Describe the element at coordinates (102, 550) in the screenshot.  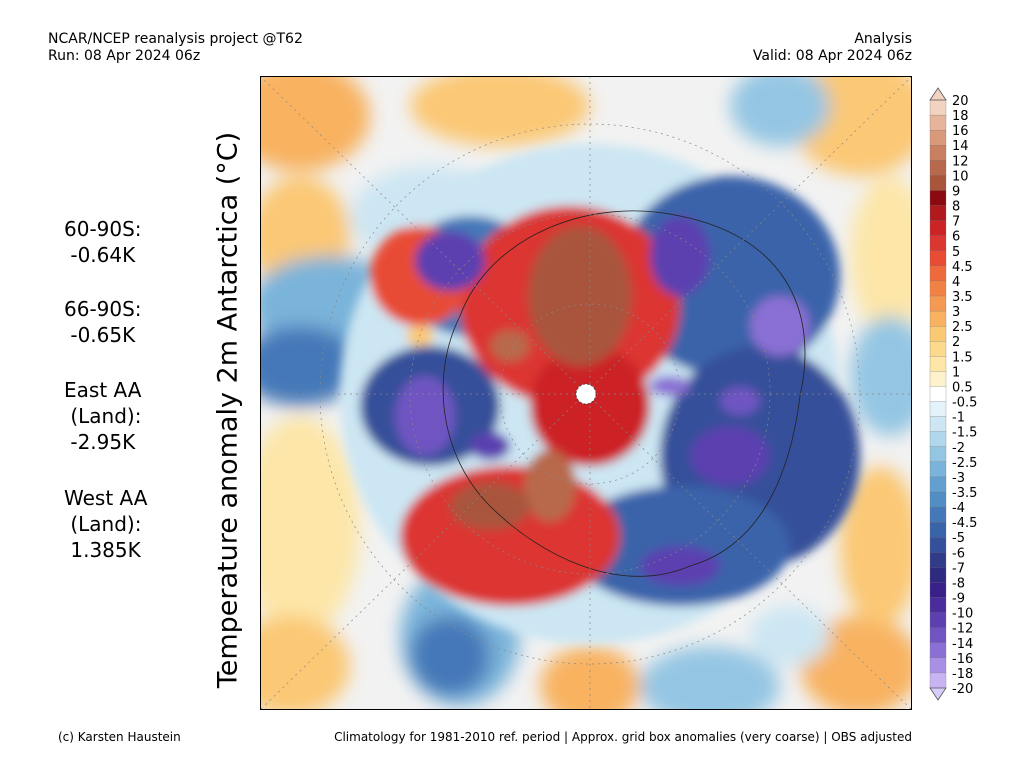
I see `stat-value: 1.385K` at that location.